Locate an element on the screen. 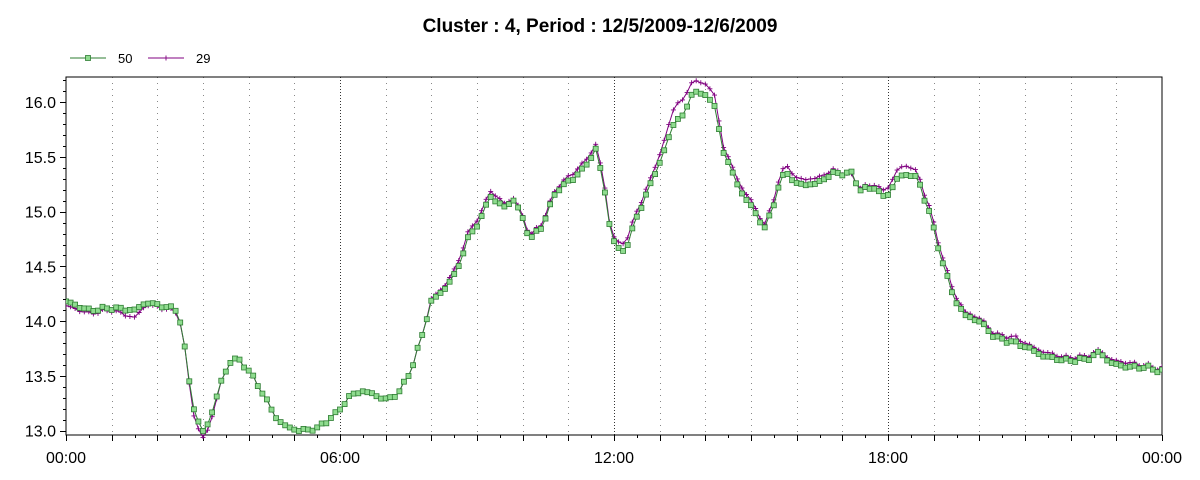 This screenshot has width=1200, height=480. legend: 50 29 is located at coordinates (140, 58).